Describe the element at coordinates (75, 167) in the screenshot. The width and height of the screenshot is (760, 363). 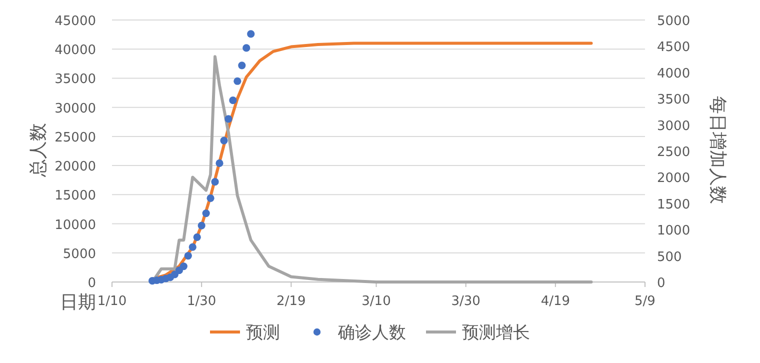
I see `y-tick-label: 20000` at that location.